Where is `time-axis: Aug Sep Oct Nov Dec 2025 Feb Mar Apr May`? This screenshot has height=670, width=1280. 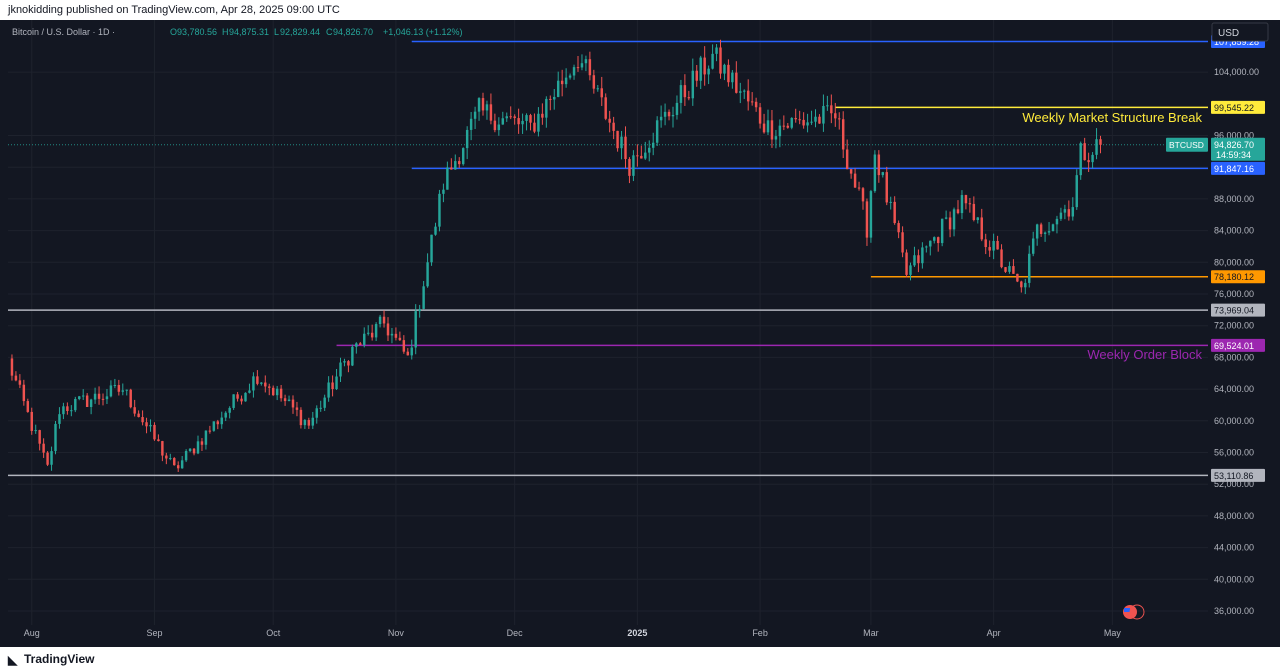 time-axis: Aug Sep Oct Nov Dec 2025 Feb Mar Apr May is located at coordinates (573, 633).